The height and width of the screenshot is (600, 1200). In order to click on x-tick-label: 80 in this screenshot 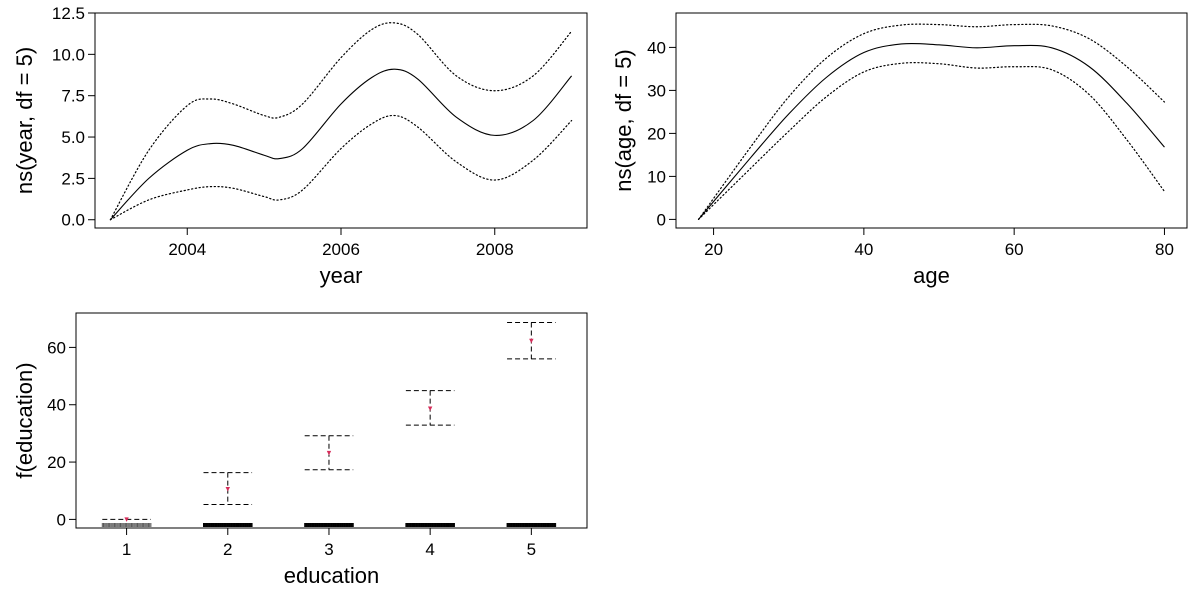, I will do `click(1164, 249)`.